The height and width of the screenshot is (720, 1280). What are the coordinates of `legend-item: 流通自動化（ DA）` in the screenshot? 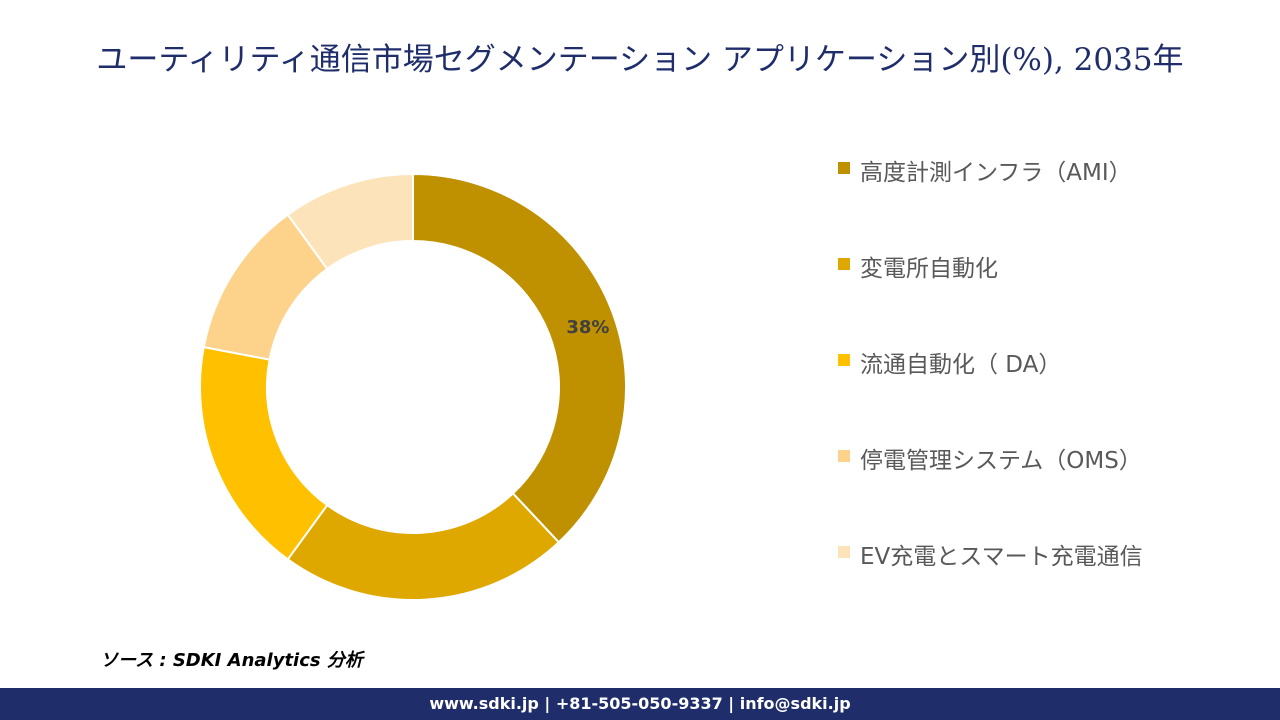 It's located at (1003, 365).